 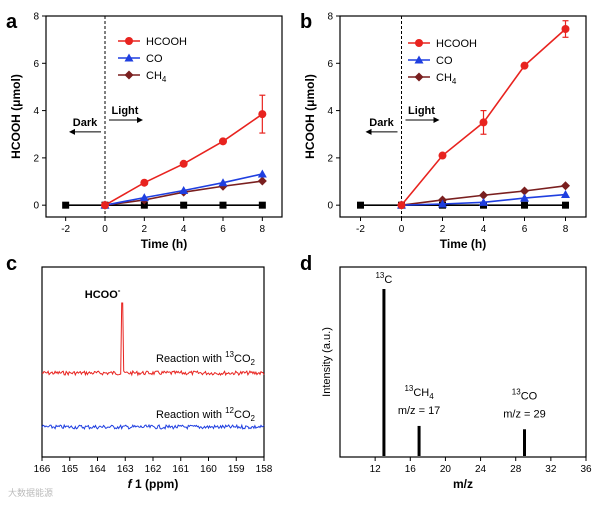 What do you see at coordinates (551, 469) in the screenshot?
I see `x-tick-label: 32` at bounding box center [551, 469].